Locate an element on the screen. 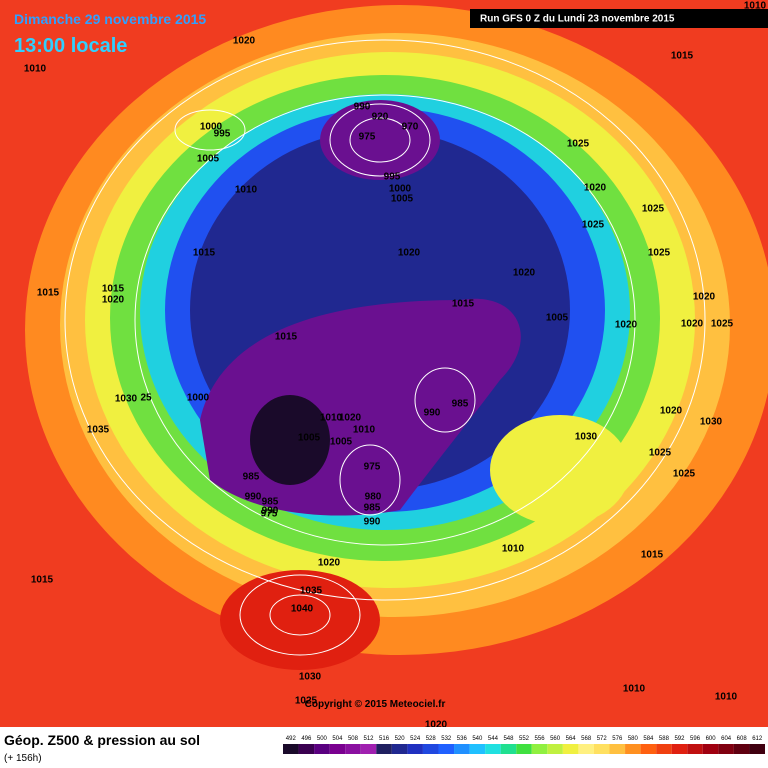  legend-label: 588 is located at coordinates (664, 739).